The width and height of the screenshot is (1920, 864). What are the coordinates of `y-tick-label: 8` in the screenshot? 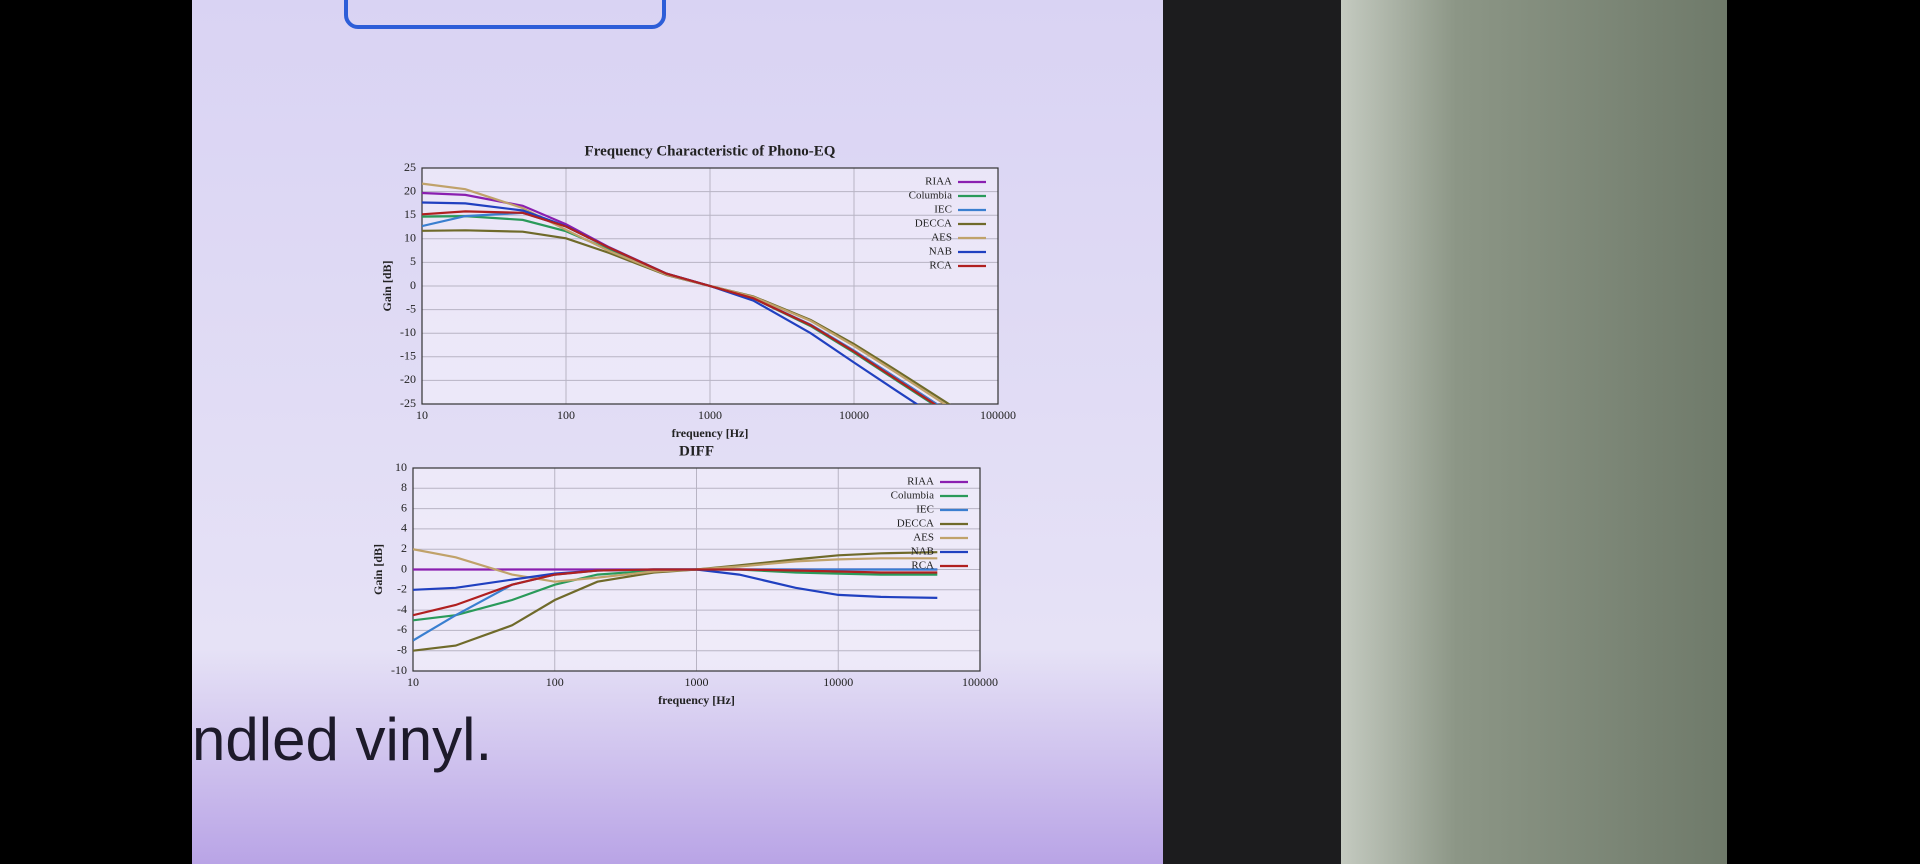 It's located at (404, 487).